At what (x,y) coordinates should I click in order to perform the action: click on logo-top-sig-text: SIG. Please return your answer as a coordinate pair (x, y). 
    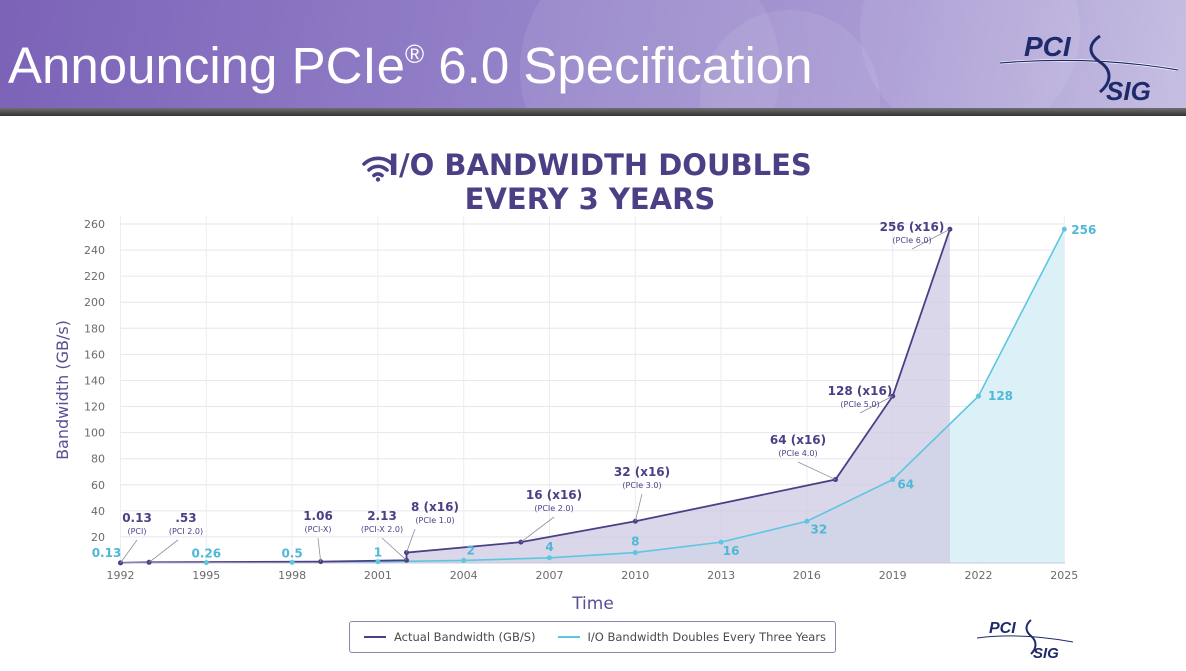
    Looking at the image, I should click on (1128, 91).